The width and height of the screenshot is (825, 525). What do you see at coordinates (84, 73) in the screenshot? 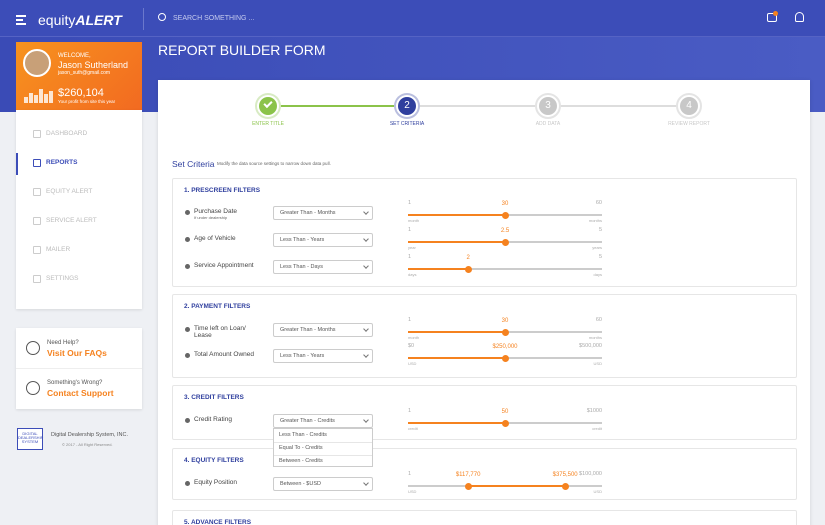
I see `user-email: jason_suth@gmail.com` at bounding box center [84, 73].